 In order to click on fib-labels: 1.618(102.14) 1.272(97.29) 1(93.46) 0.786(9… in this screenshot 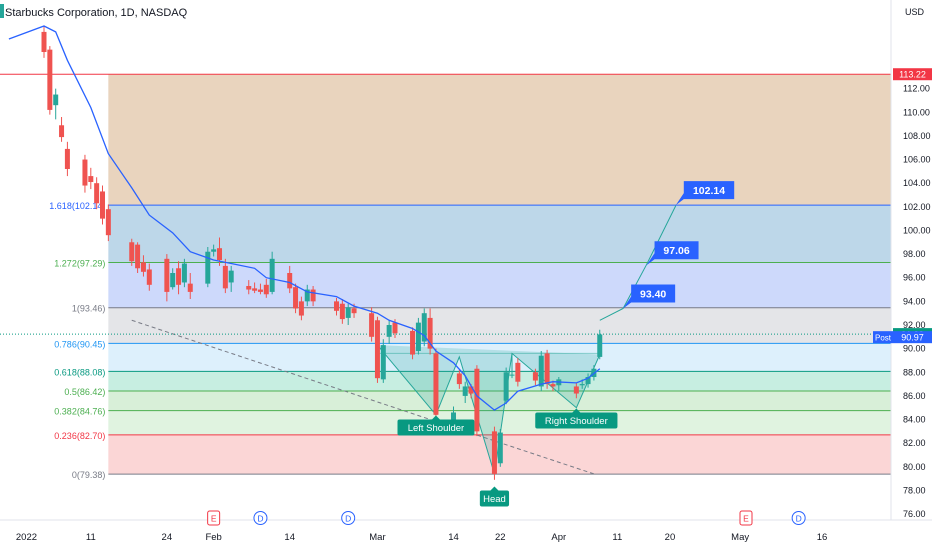, I will do `click(77, 340)`.